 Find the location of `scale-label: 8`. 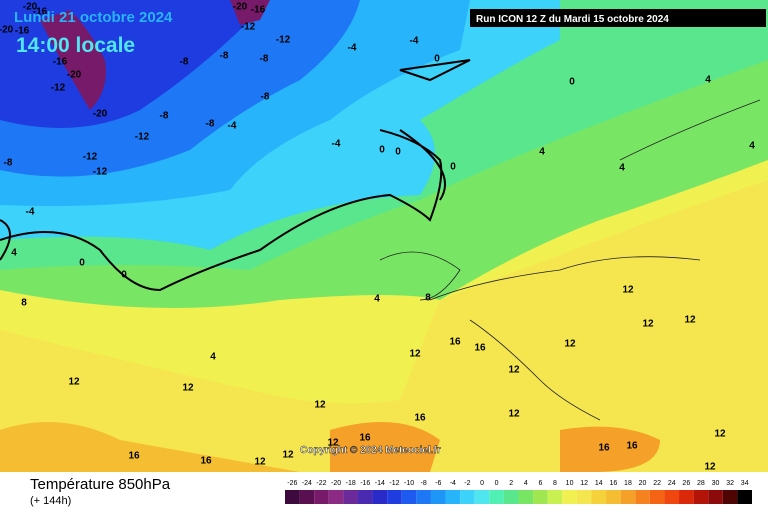

scale-label: 8 is located at coordinates (555, 483).